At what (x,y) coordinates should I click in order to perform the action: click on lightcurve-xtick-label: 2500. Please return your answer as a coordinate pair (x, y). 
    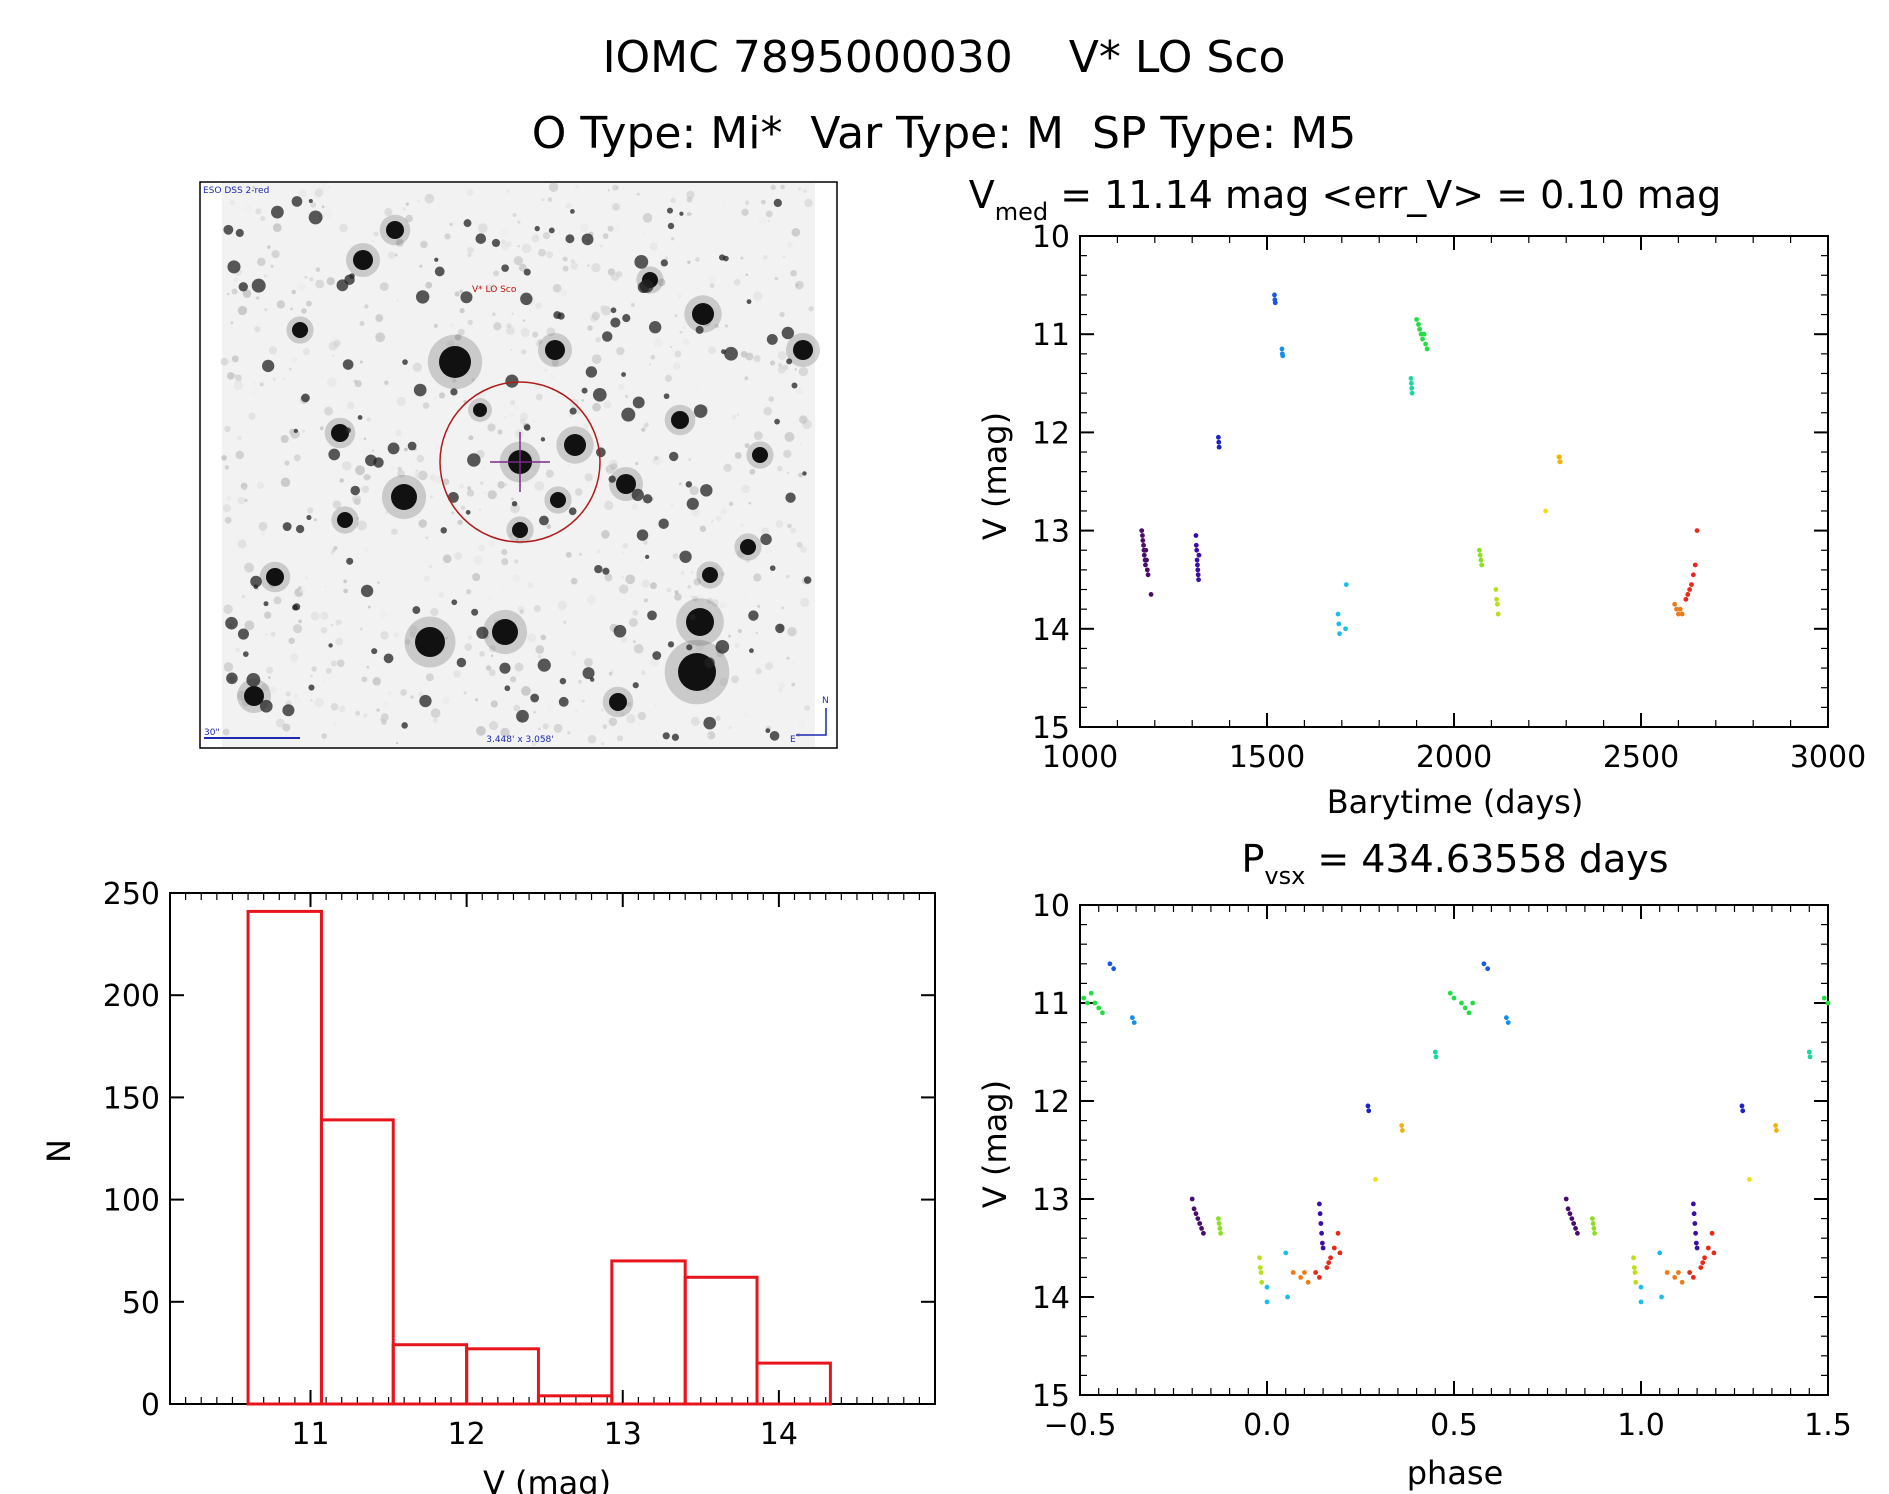
    Looking at the image, I should click on (1641, 757).